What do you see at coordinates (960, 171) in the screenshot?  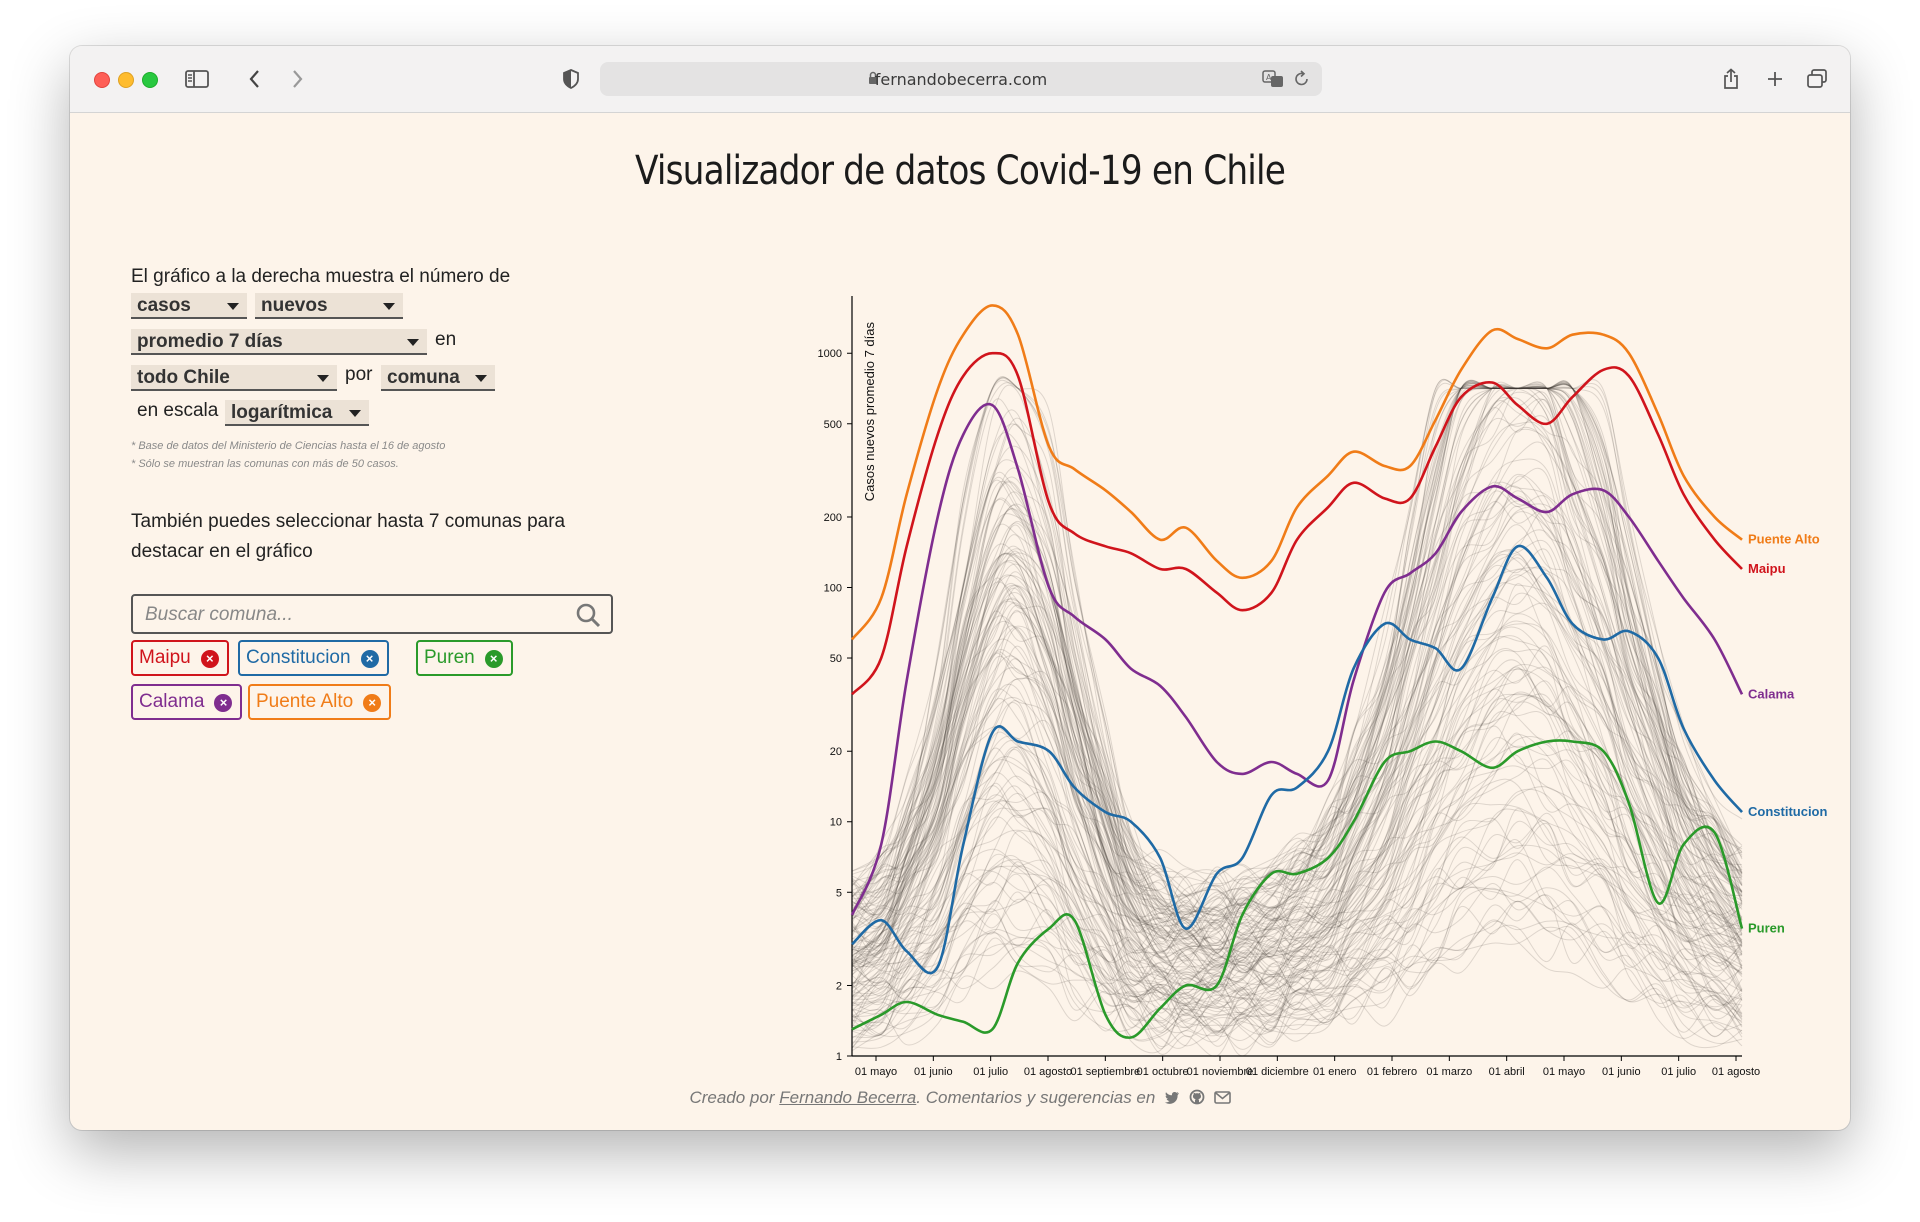 I see `page-title: Visualizador de datos Covid-19 en Chile` at bounding box center [960, 171].